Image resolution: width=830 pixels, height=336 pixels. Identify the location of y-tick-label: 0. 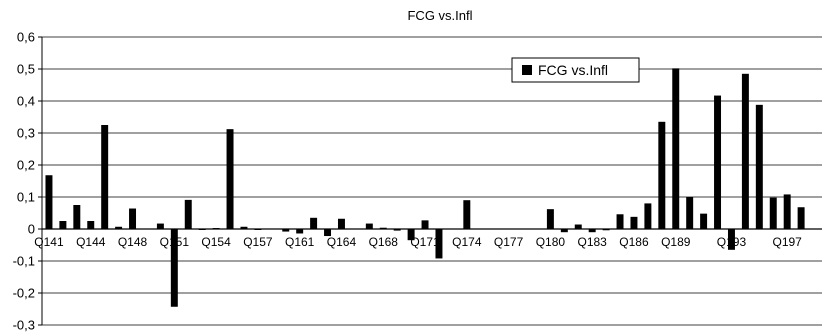
(31, 229).